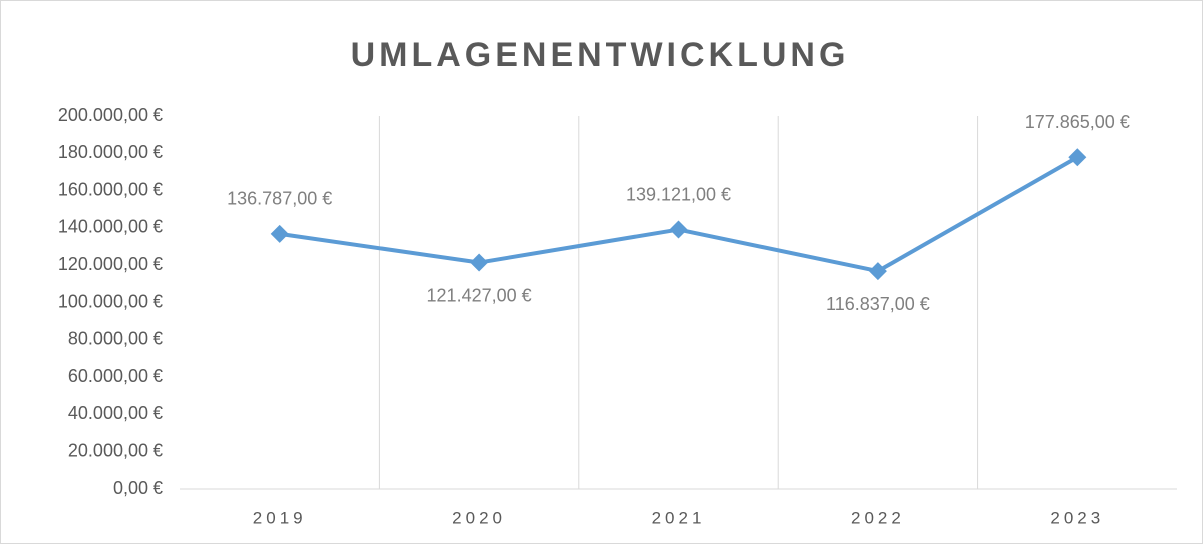  I want to click on data-label: 121.427,00 €, so click(479, 295).